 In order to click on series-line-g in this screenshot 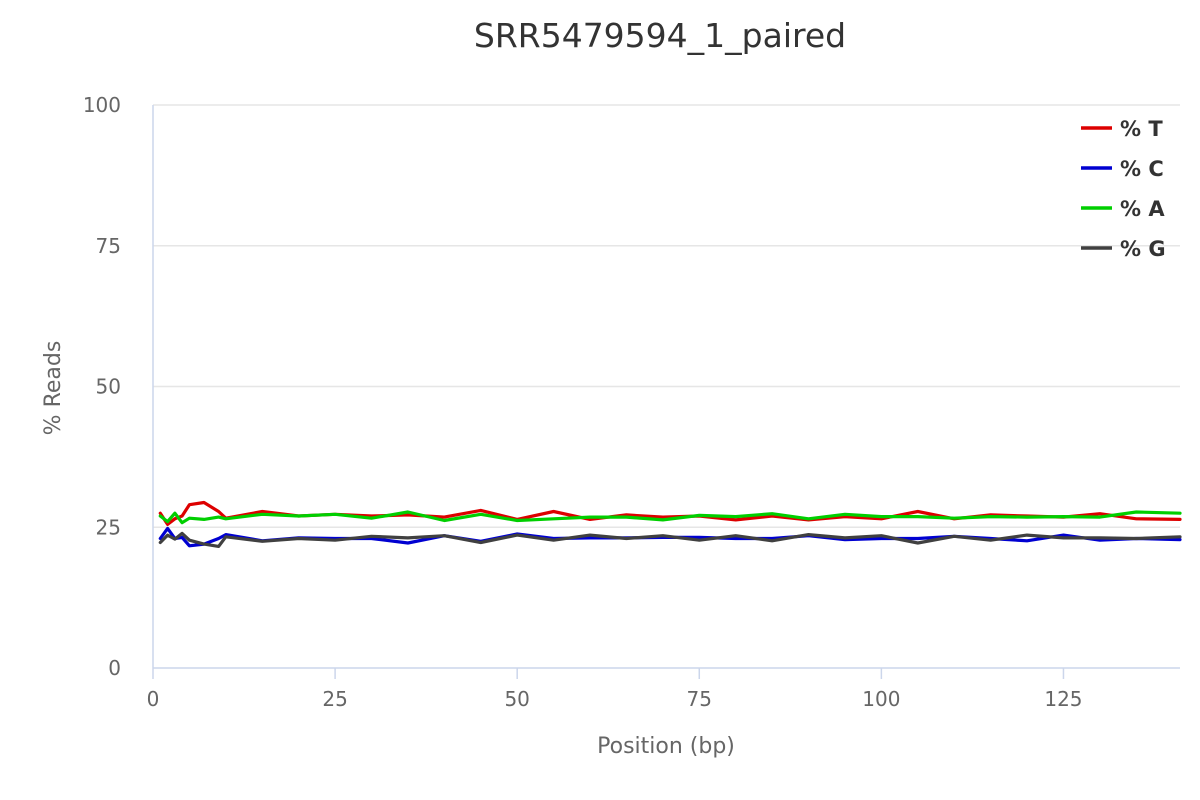, I will do `click(670, 540)`.